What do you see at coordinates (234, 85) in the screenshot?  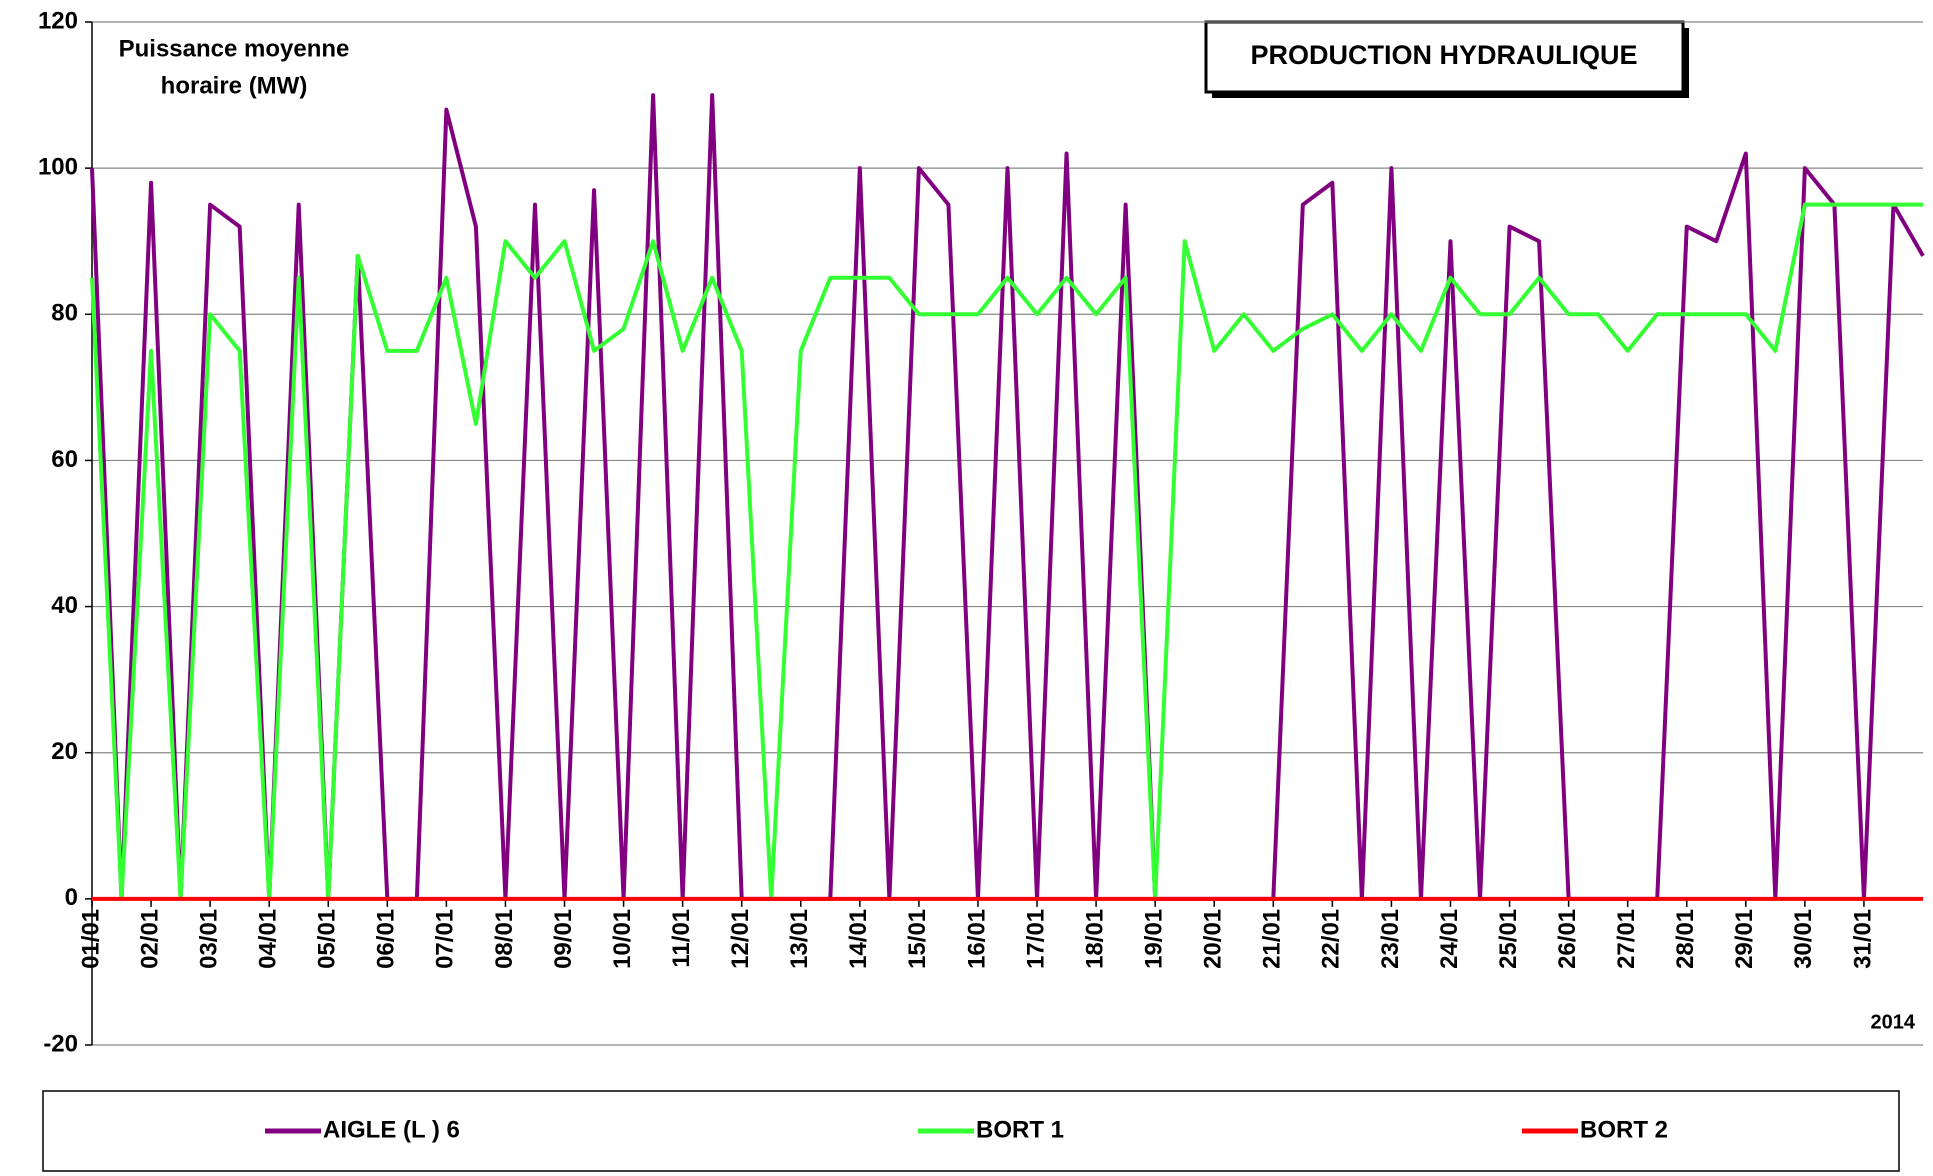 I see `y-axis-label: horaire (MW)` at bounding box center [234, 85].